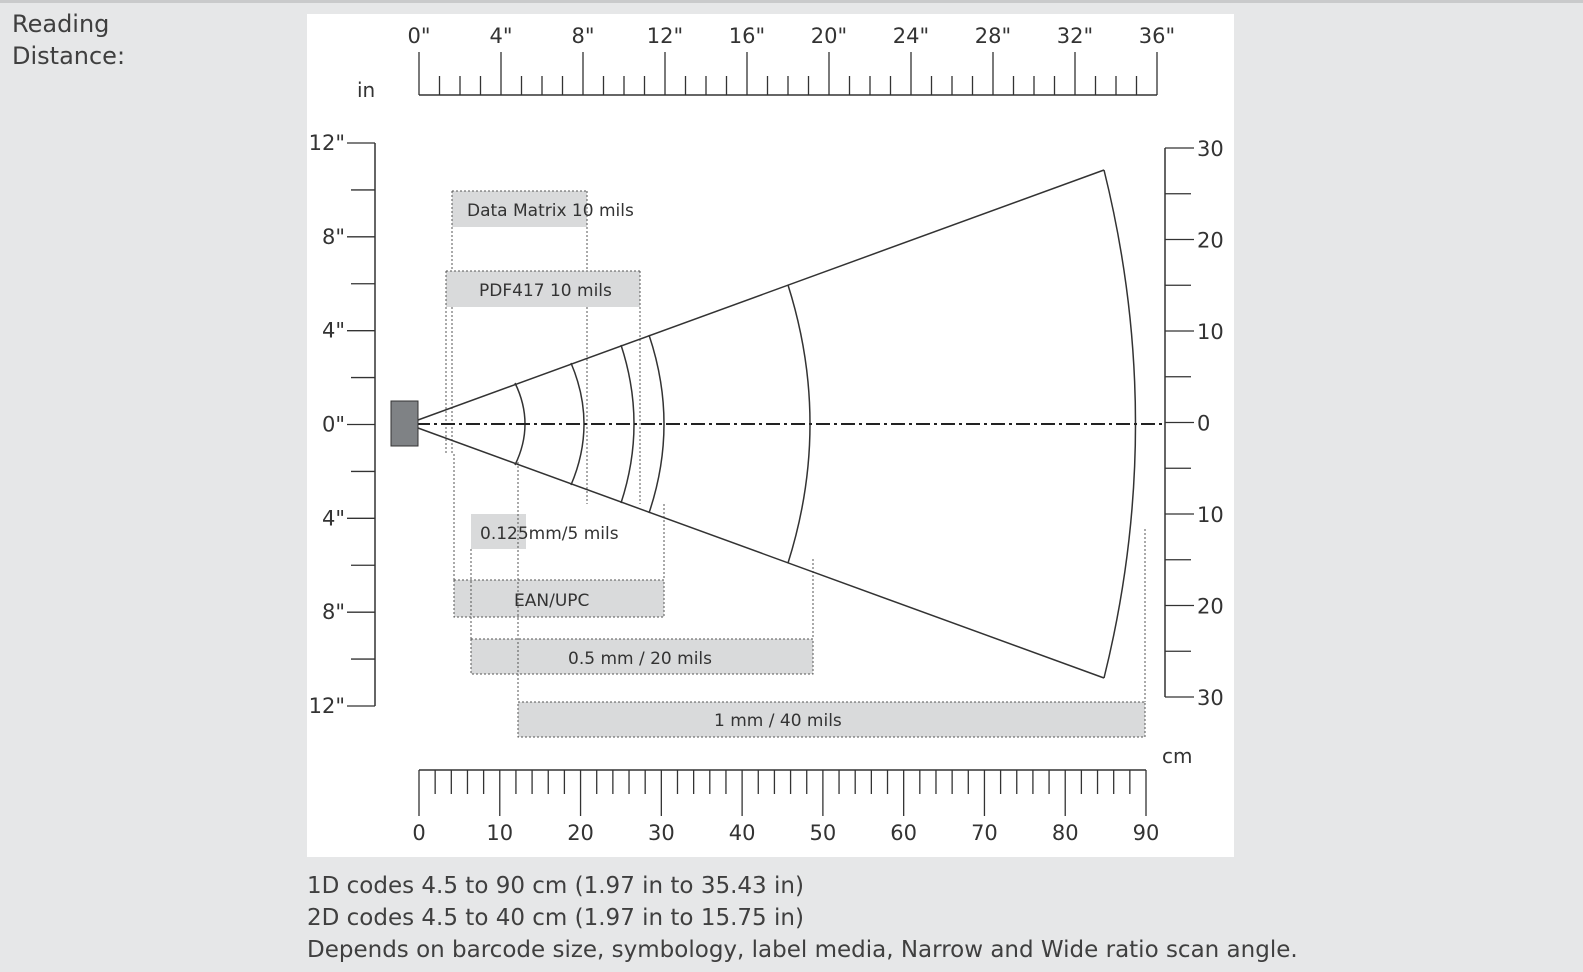  Describe the element at coordinates (500, 36) in the screenshot. I see `top-ruler-label: 4"` at that location.